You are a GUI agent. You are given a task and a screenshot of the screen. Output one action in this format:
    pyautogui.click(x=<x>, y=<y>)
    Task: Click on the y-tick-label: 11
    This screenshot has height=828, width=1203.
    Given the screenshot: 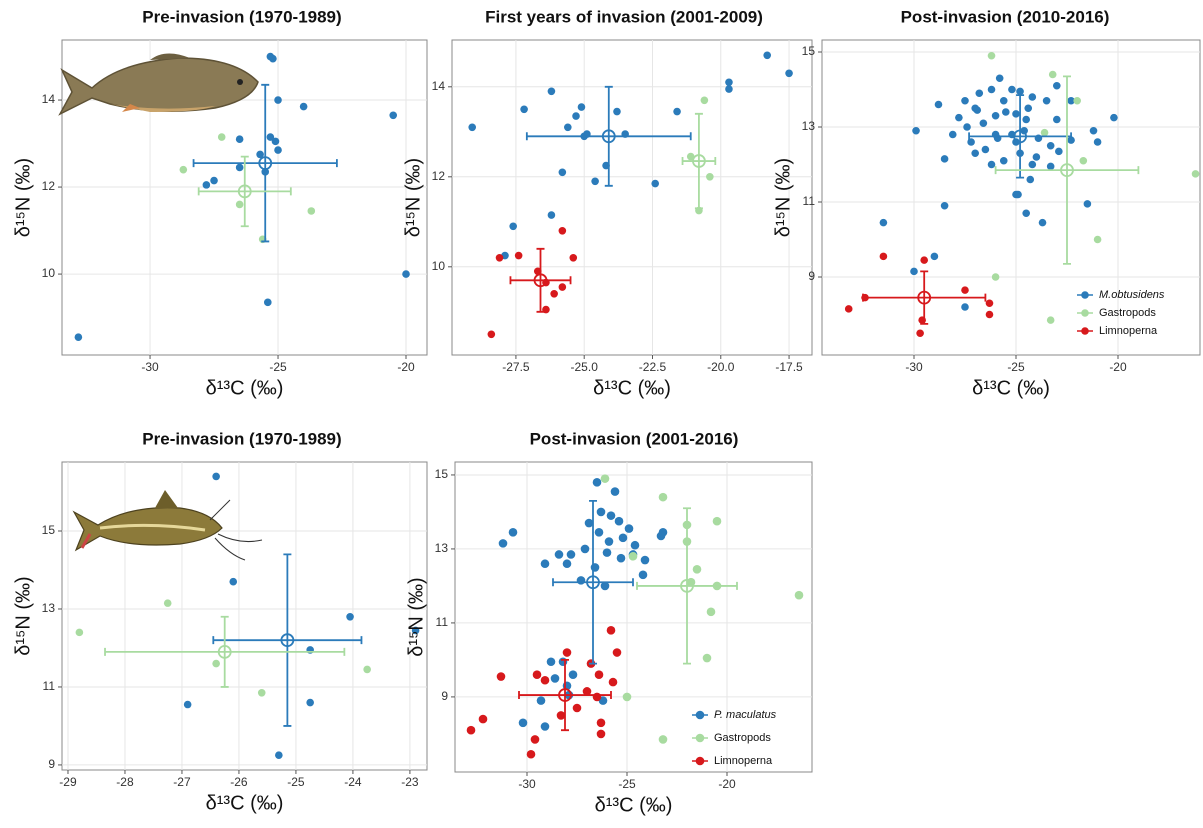 What is the action you would take?
    pyautogui.click(x=442, y=622)
    